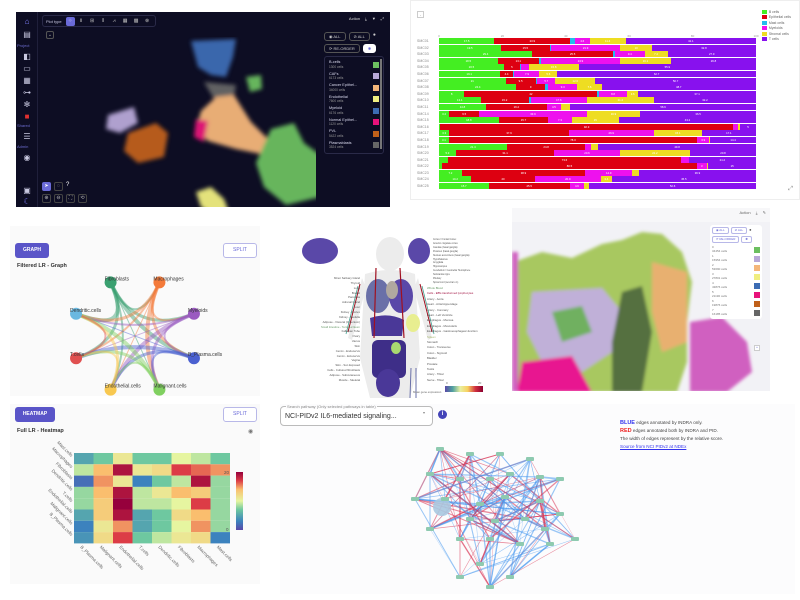 The width and height of the screenshot is (800, 600). Describe the element at coordinates (533, 113) in the screenshot. I see `bar-segment: 33.9` at that location.